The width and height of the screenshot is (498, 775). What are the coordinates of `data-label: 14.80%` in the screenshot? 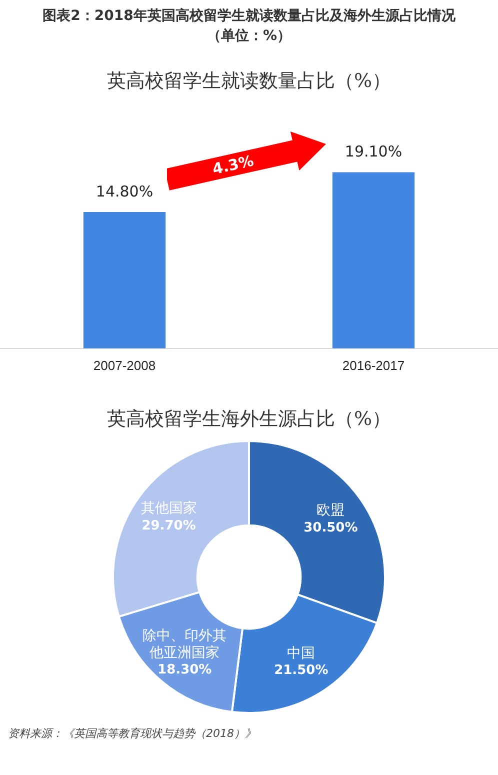 It's located at (125, 191).